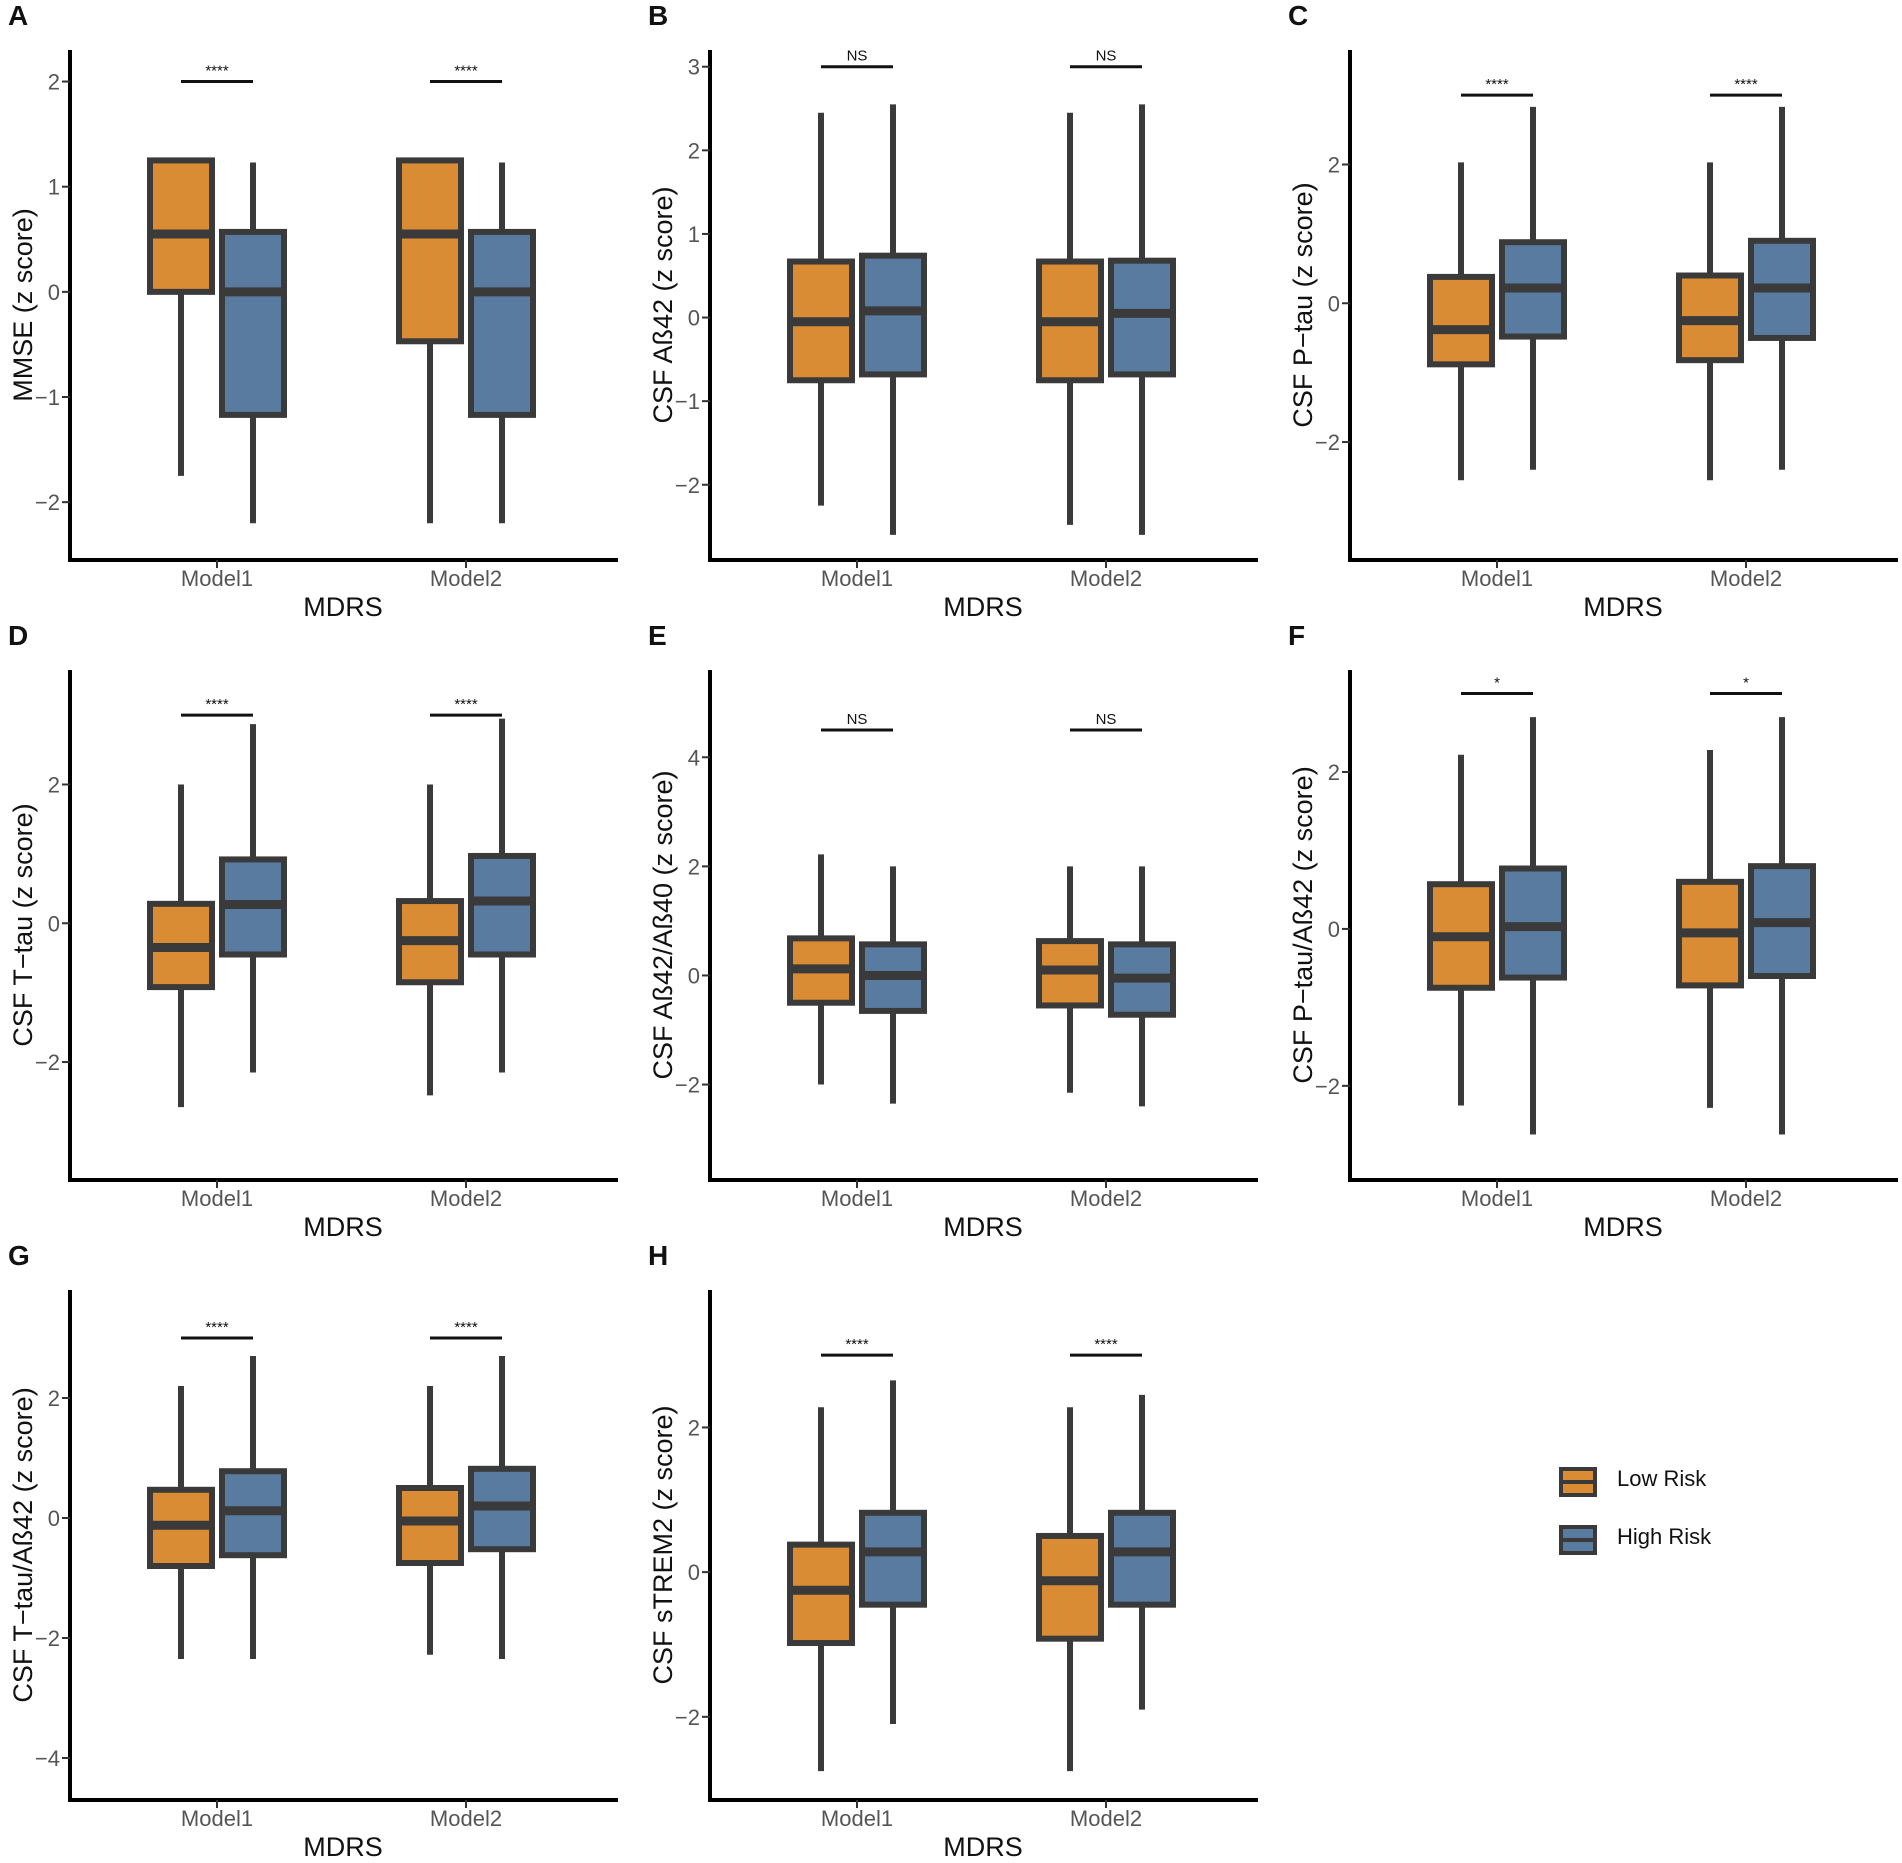 This screenshot has height=1863, width=1902. What do you see at coordinates (1298, 15) in the screenshot?
I see `panel-label: C` at bounding box center [1298, 15].